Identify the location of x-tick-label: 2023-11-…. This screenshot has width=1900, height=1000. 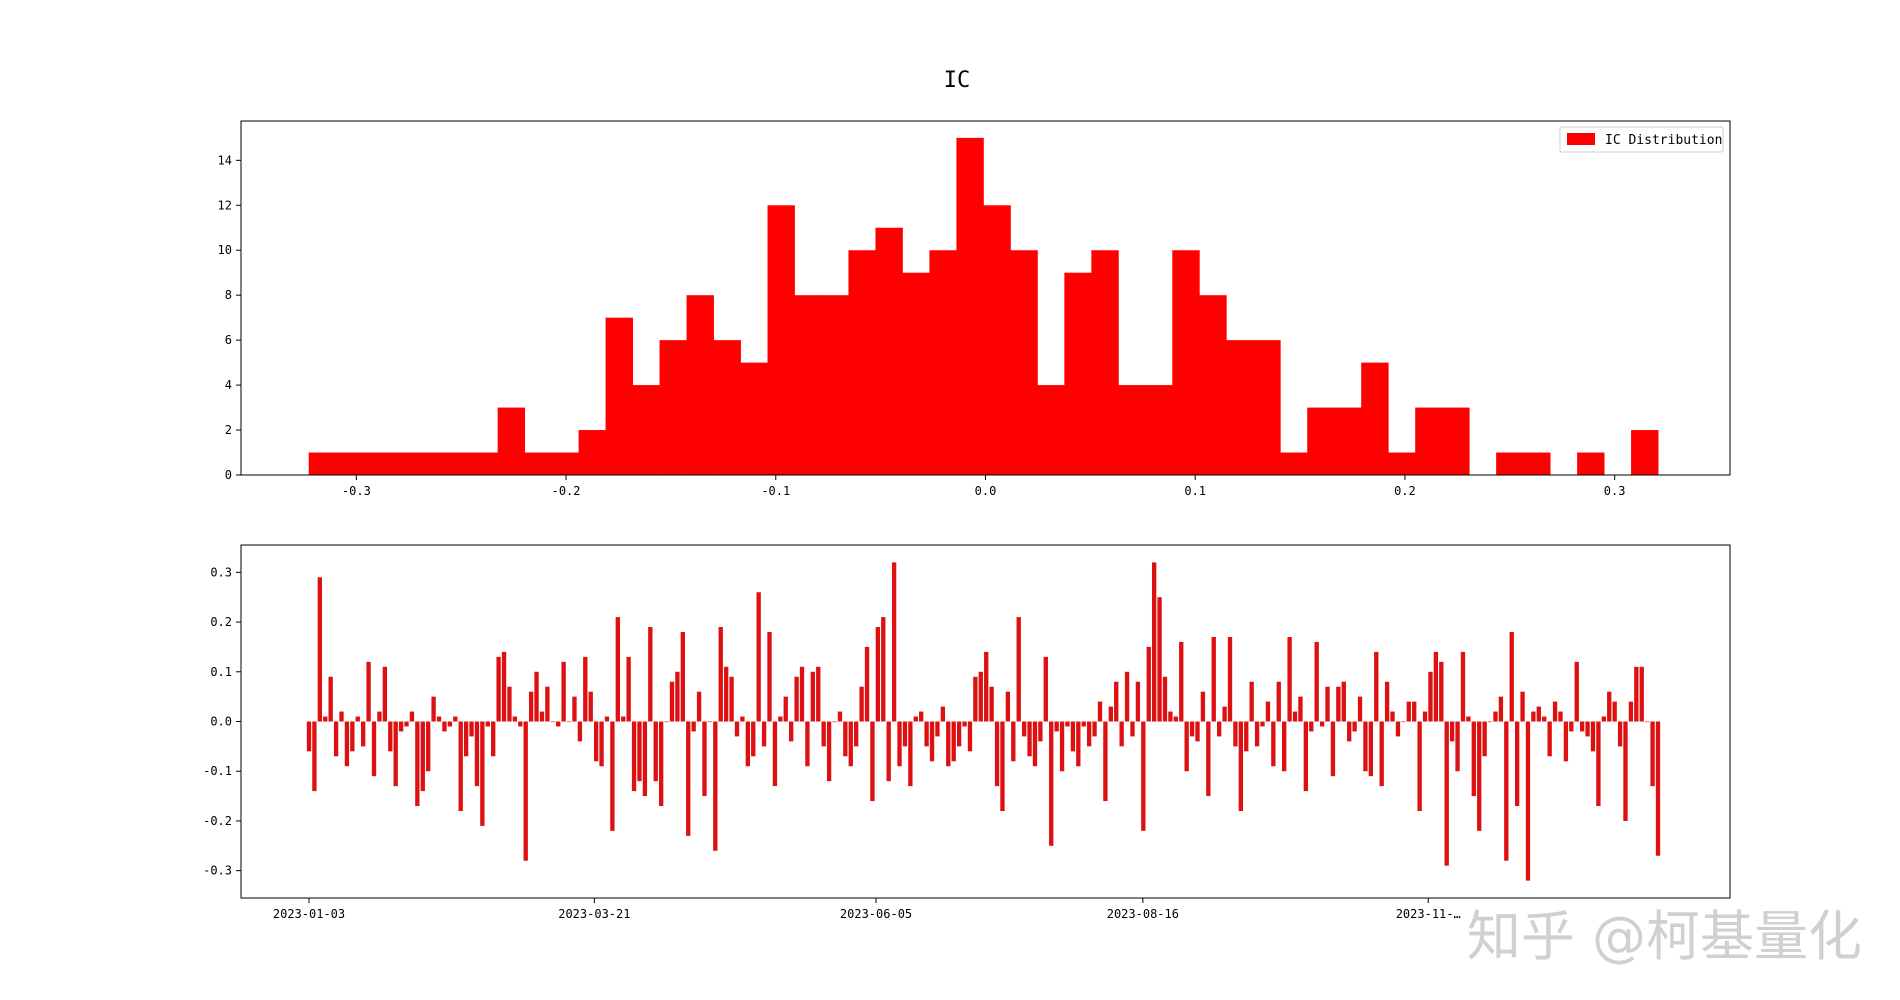
(1428, 914).